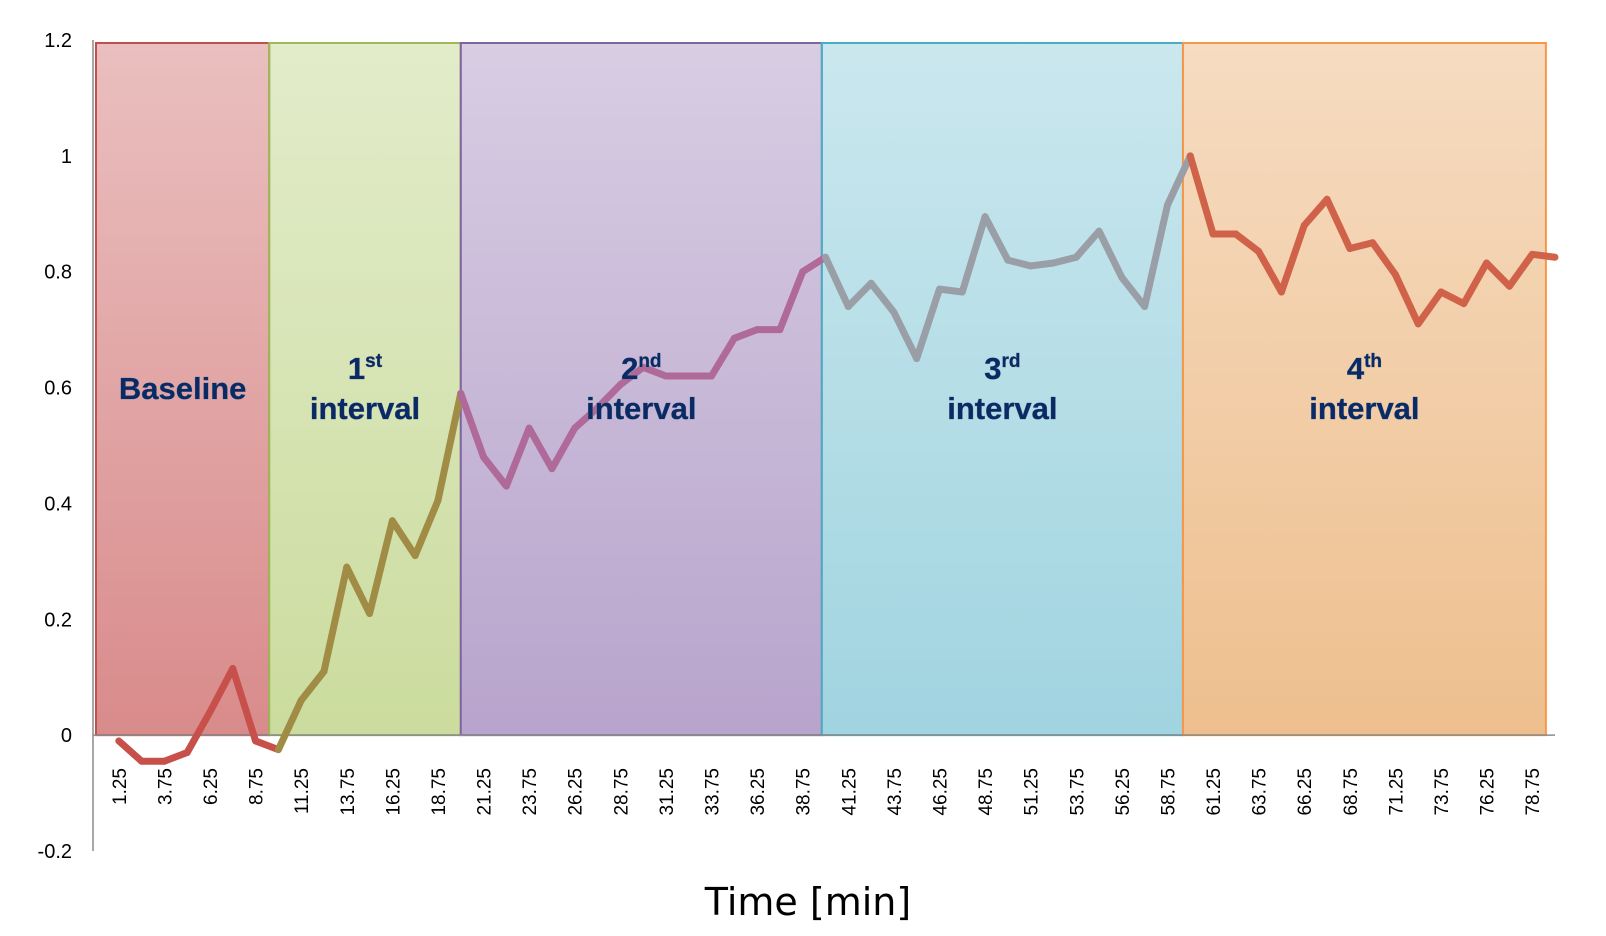  I want to click on x-tick-label: 78.75, so click(1533, 792).